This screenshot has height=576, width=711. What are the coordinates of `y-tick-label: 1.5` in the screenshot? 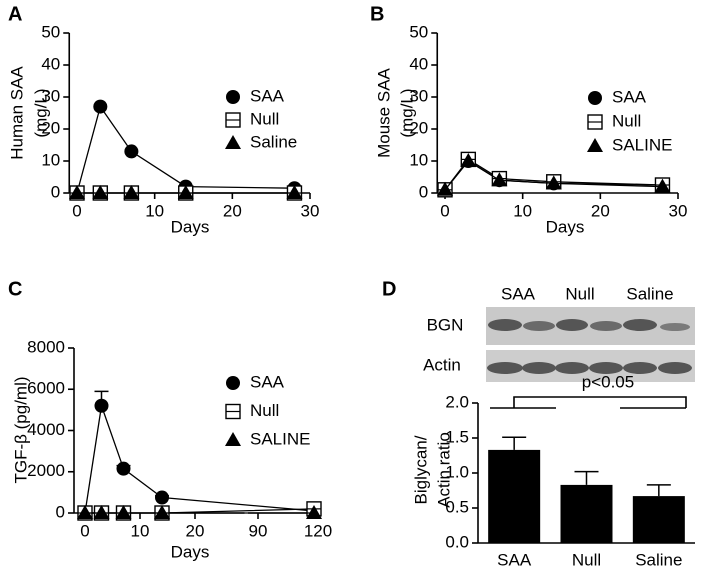 It's located at (457, 436).